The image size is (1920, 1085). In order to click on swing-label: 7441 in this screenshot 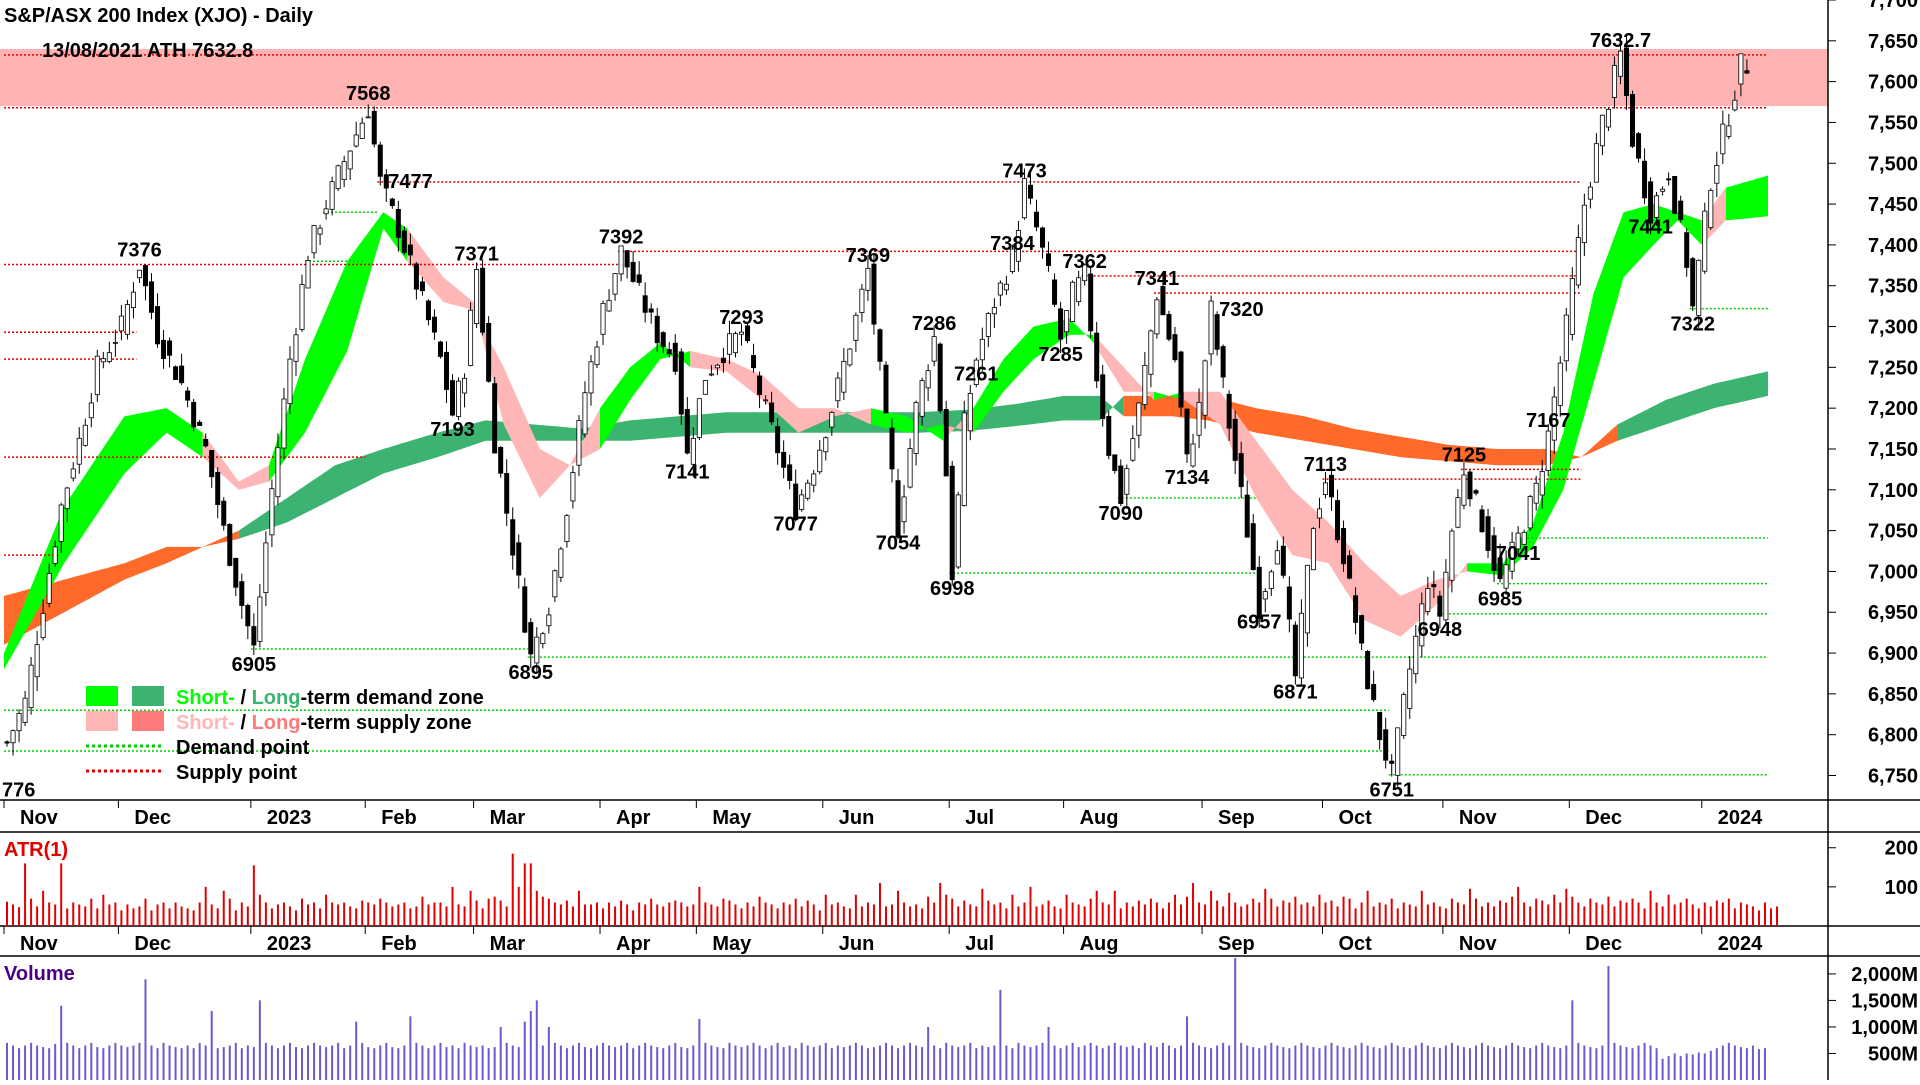, I will do `click(1650, 227)`.